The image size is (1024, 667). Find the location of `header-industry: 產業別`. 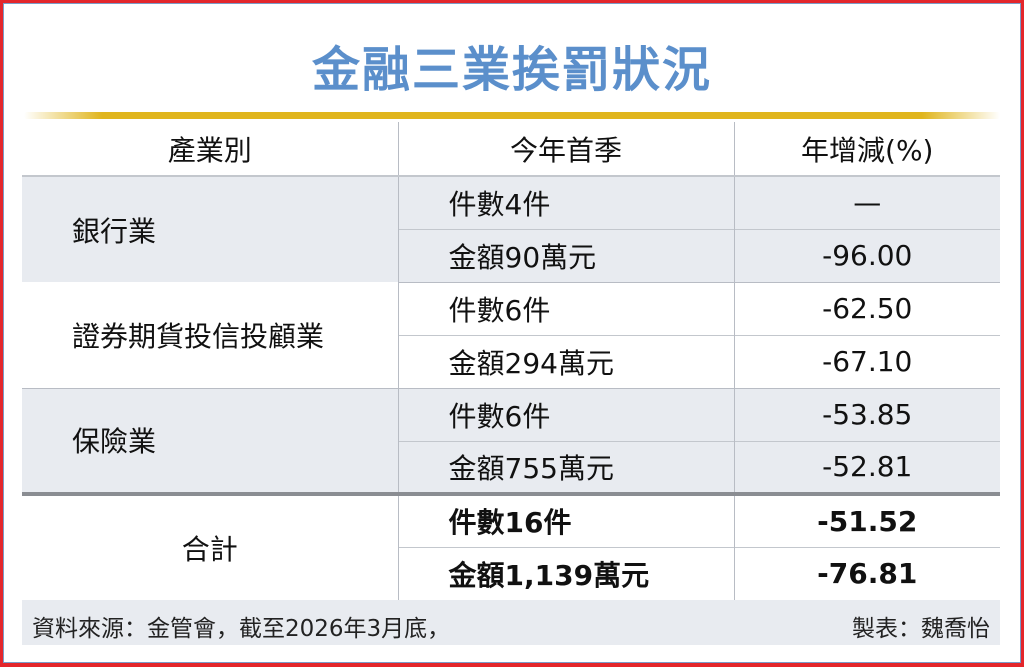

header-industry: 產業別 is located at coordinates (210, 149).